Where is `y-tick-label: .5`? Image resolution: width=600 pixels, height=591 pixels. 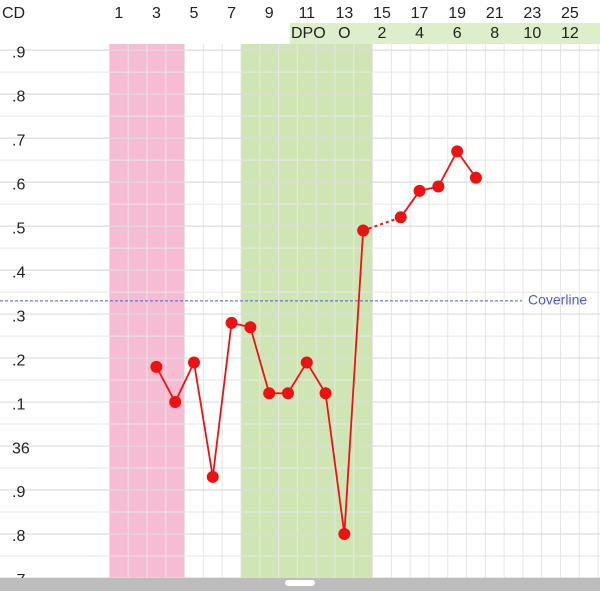 y-tick-label: .5 is located at coordinates (18, 228).